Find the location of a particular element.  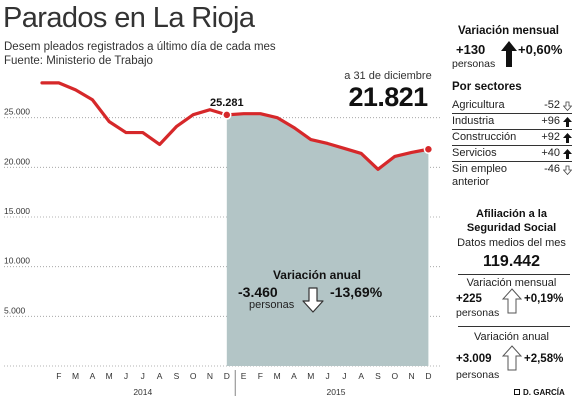

chart-highlight-points: 25.281 is located at coordinates (322, 125).